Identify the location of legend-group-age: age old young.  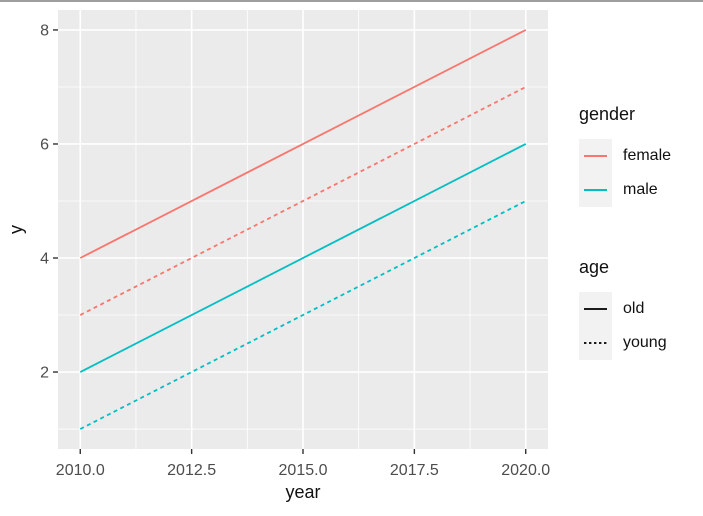
(625, 308).